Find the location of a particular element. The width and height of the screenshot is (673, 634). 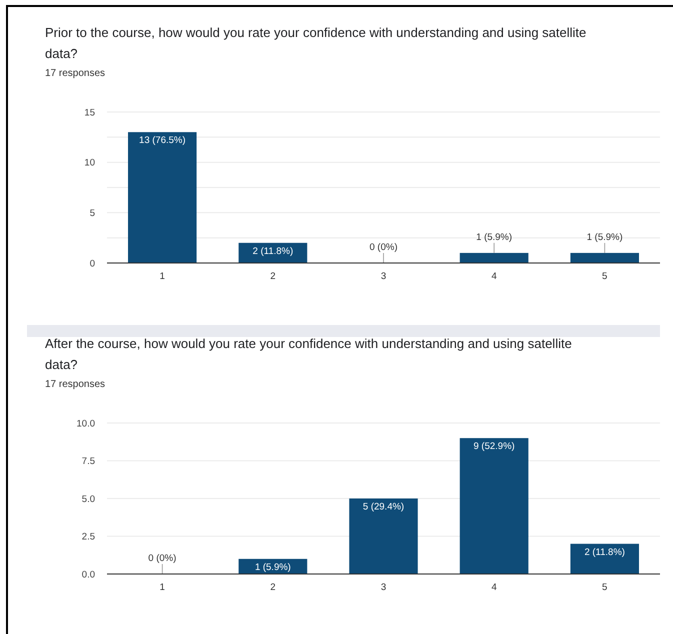

y-tick-label: 0 is located at coordinates (92, 264).